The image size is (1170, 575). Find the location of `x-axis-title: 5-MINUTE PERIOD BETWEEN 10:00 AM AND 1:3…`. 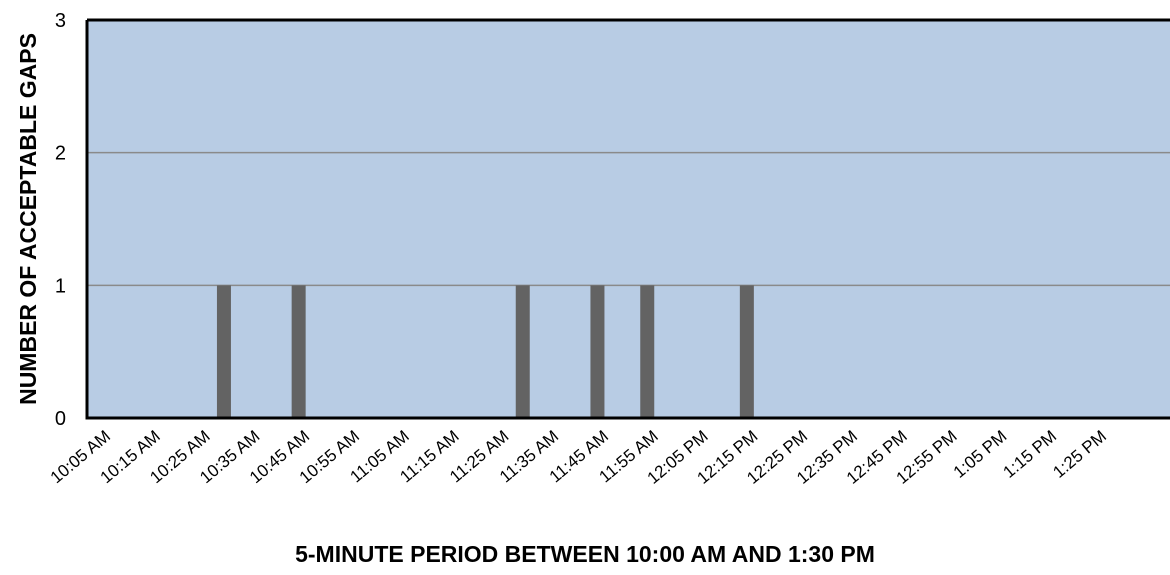

x-axis-title: 5-MINUTE PERIOD BETWEEN 10:00 AM AND 1:3… is located at coordinates (585, 554).